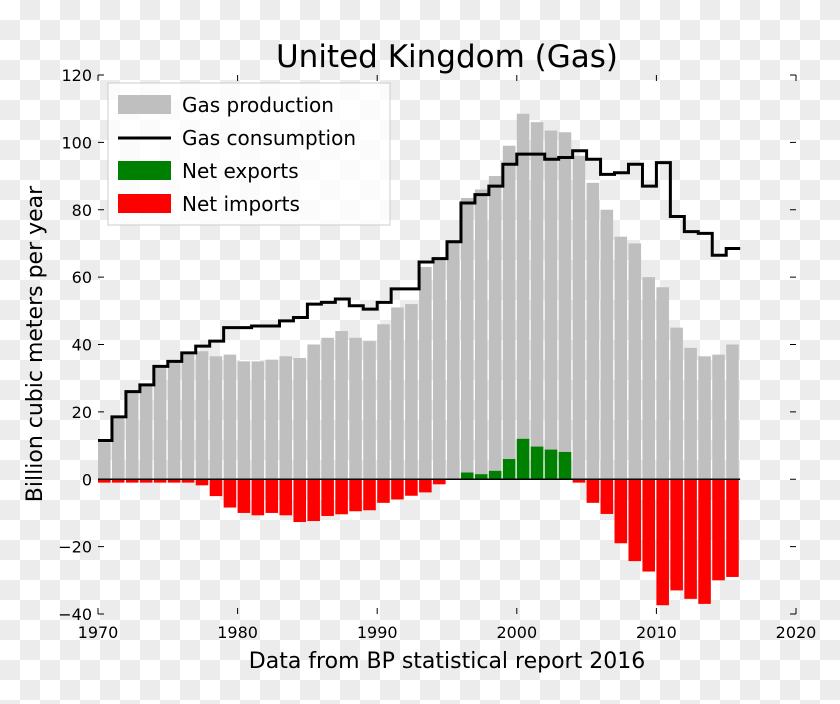 This screenshot has height=704, width=840. Describe the element at coordinates (230, 493) in the screenshot. I see `net-import-bar-1979` at that location.